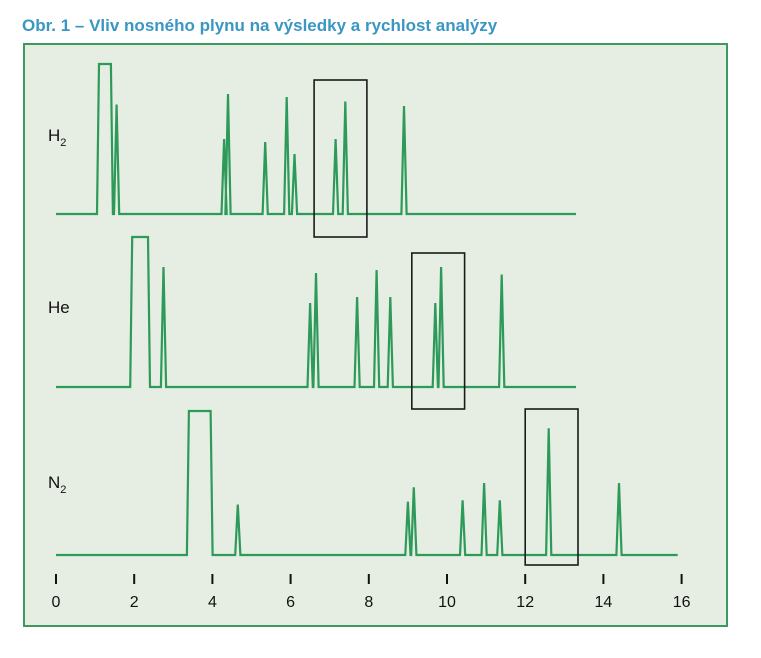 The image size is (761, 658). I want to click on x-tick-label-0: 0, so click(56, 602).